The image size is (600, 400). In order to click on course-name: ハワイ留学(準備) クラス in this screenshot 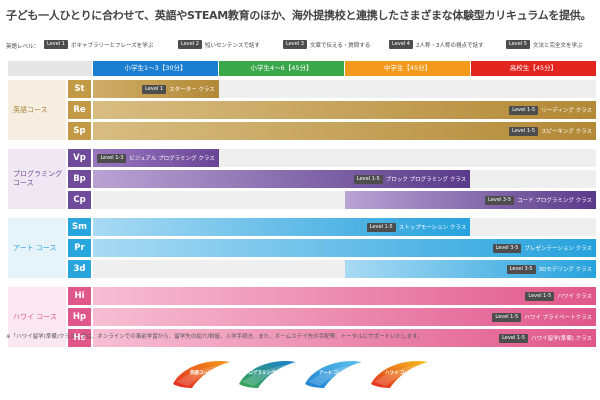, I will do `click(561, 339)`.